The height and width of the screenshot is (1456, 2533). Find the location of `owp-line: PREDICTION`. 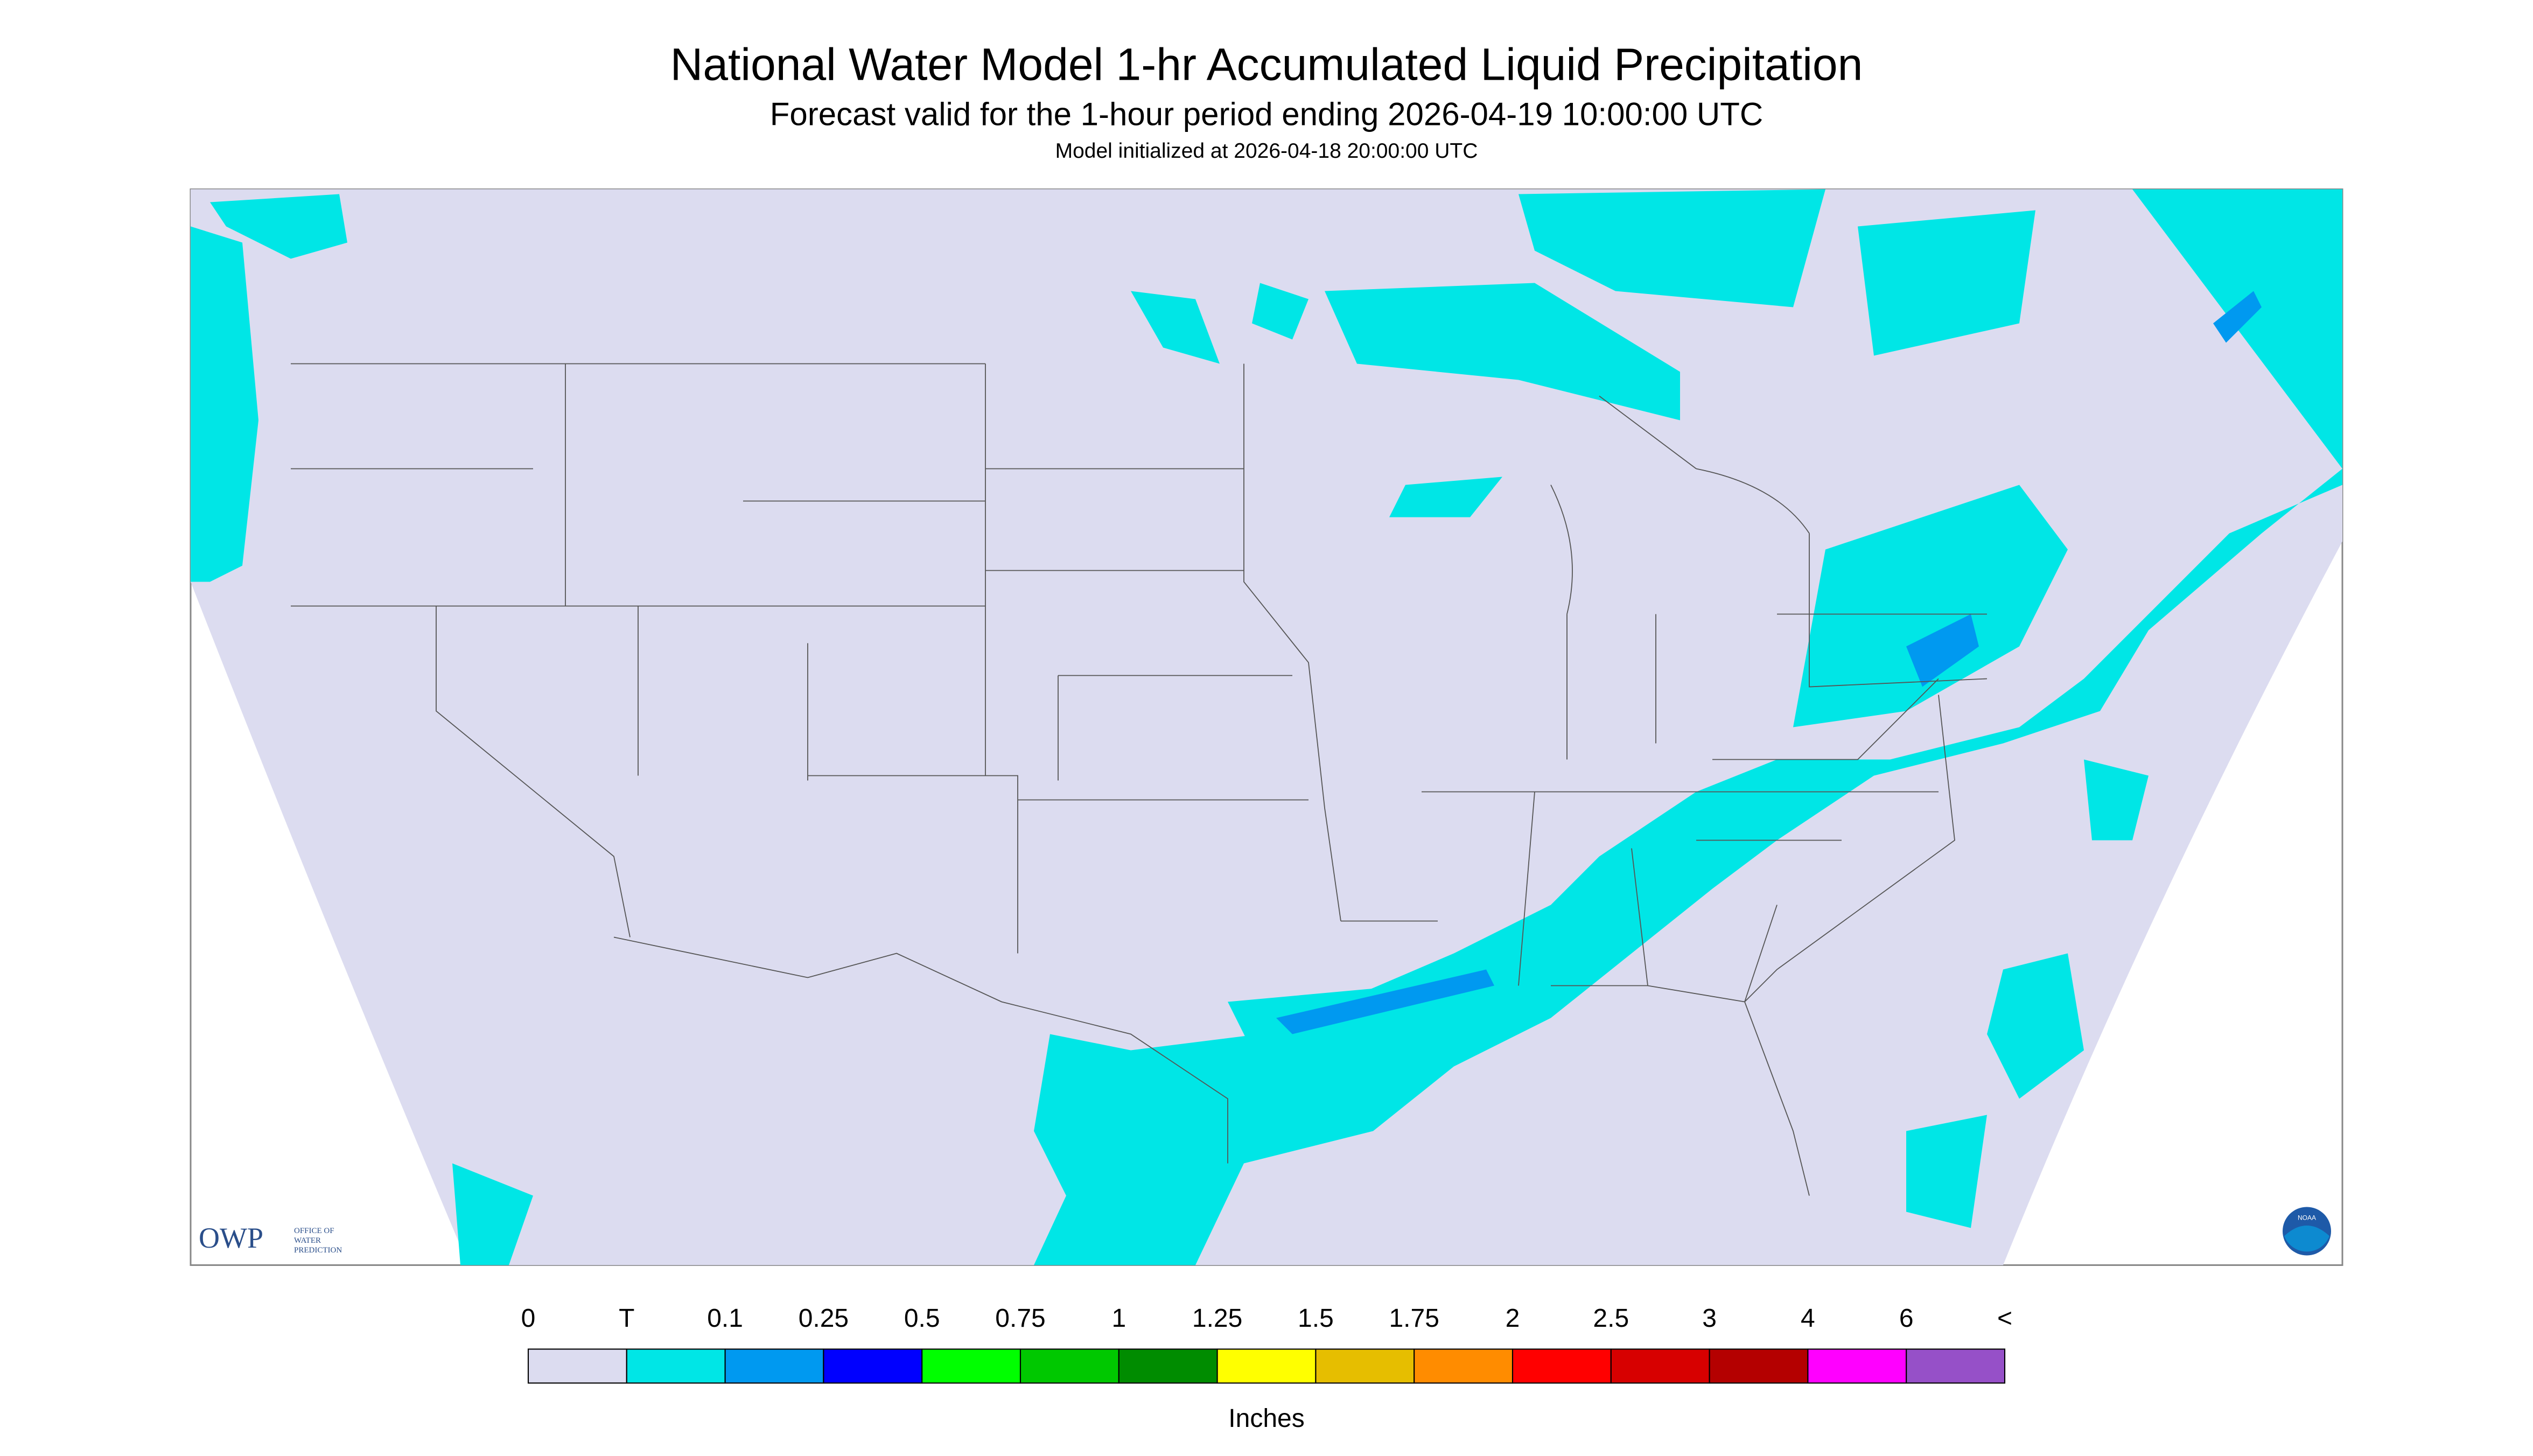

owp-line: PREDICTION is located at coordinates (318, 1250).